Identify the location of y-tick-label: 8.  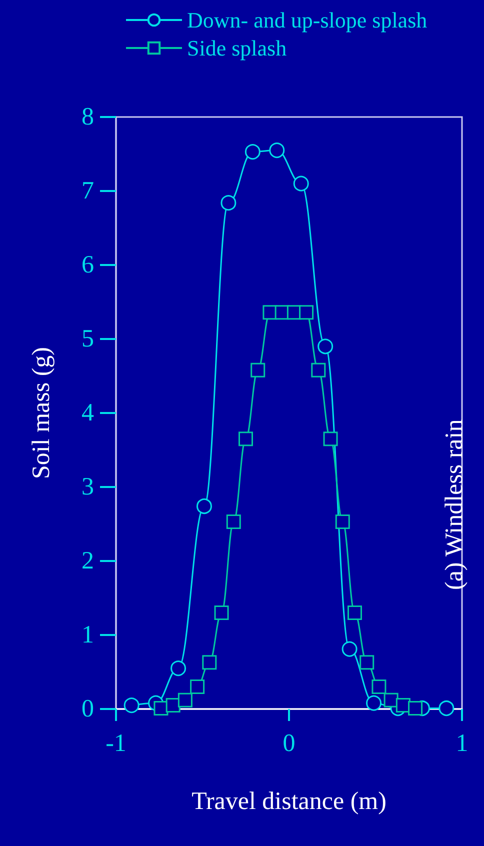
(88, 117).